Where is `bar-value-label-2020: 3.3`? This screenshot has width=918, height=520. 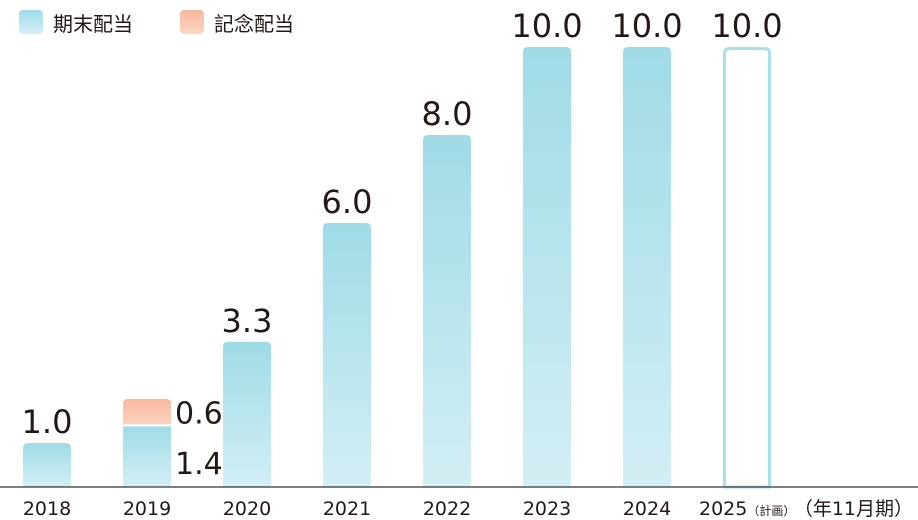 bar-value-label-2020: 3.3 is located at coordinates (247, 321).